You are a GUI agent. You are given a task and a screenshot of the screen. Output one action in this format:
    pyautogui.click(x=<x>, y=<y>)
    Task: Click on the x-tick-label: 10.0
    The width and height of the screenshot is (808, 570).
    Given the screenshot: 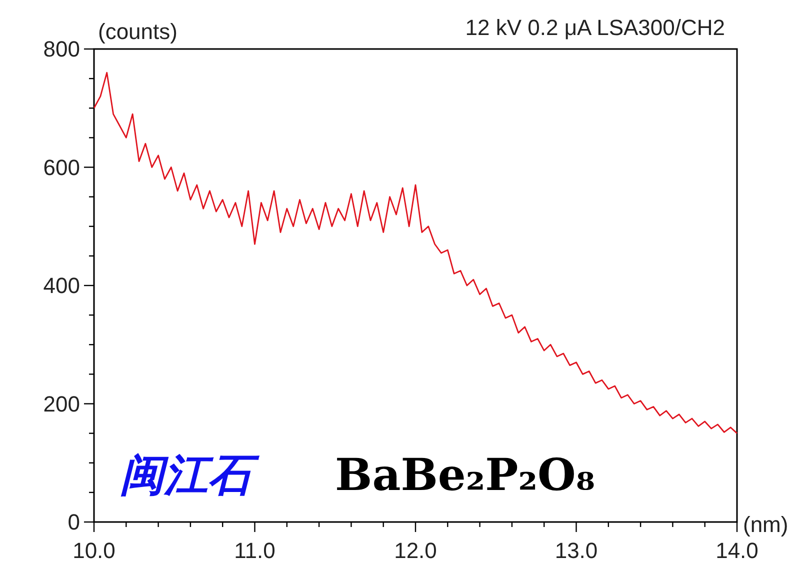 What is the action you would take?
    pyautogui.click(x=94, y=550)
    